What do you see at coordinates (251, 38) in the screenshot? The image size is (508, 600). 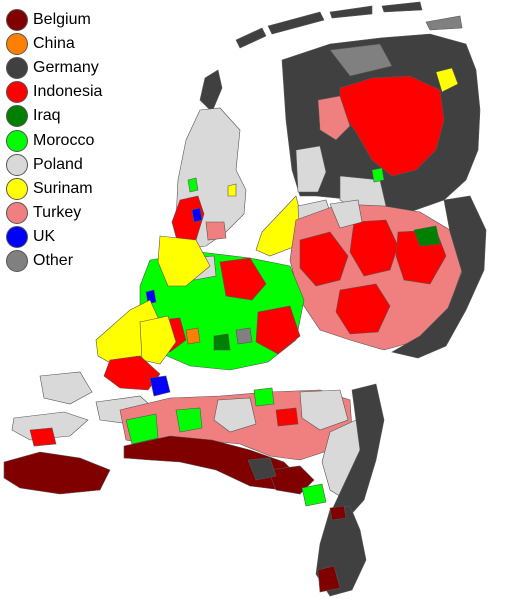 I see `island-vlieland` at bounding box center [251, 38].